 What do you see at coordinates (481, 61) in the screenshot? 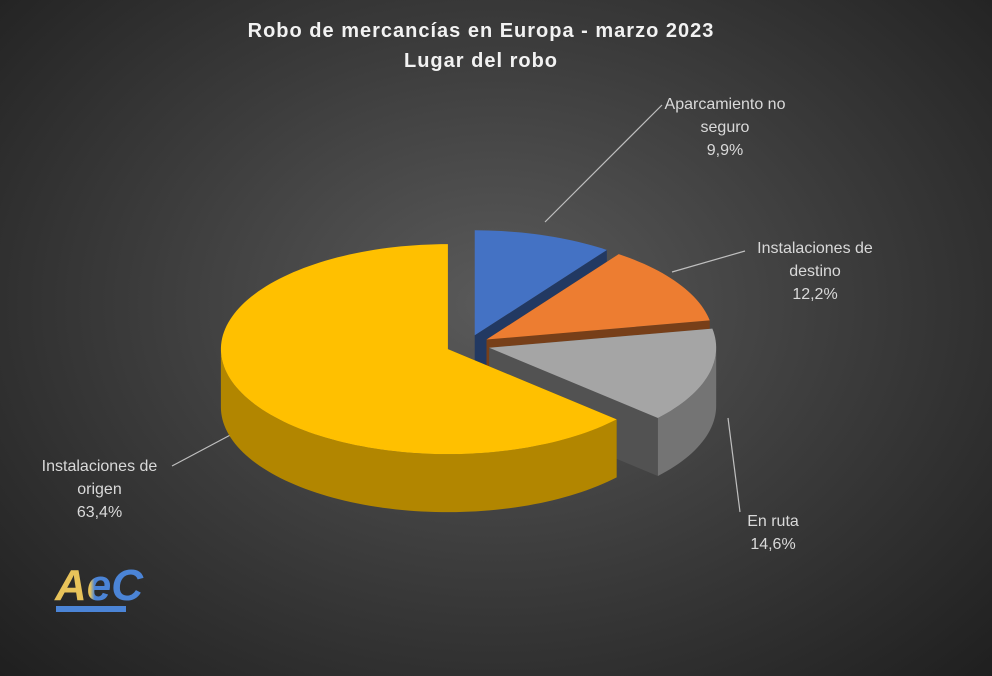
I see `chart-subtitle: Lugar del robo` at bounding box center [481, 61].